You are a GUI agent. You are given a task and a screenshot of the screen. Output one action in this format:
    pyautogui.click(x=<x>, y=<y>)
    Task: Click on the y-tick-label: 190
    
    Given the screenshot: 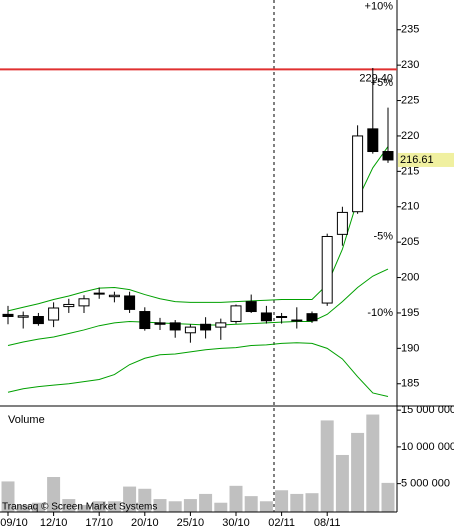 What is the action you would take?
    pyautogui.click(x=410, y=348)
    